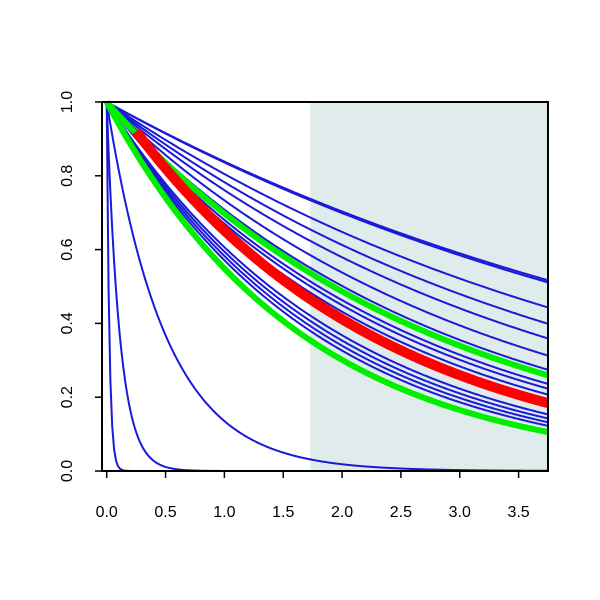 This screenshot has height=600, width=600. I want to click on y-tick-label: 0.4, so click(67, 323).